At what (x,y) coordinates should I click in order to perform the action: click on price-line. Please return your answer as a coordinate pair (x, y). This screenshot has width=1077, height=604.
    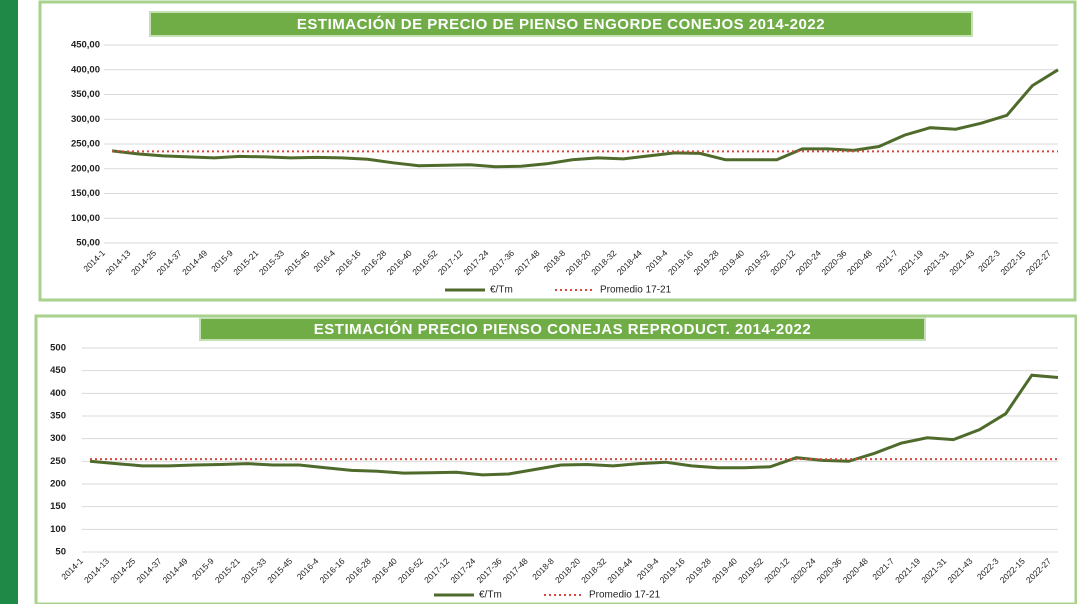
    Looking at the image, I should click on (585, 118).